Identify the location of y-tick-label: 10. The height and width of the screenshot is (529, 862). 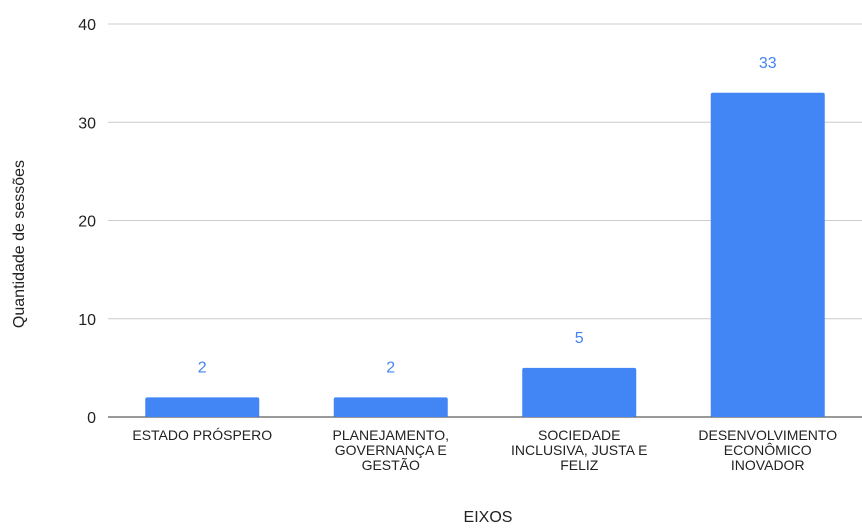
(87, 320).